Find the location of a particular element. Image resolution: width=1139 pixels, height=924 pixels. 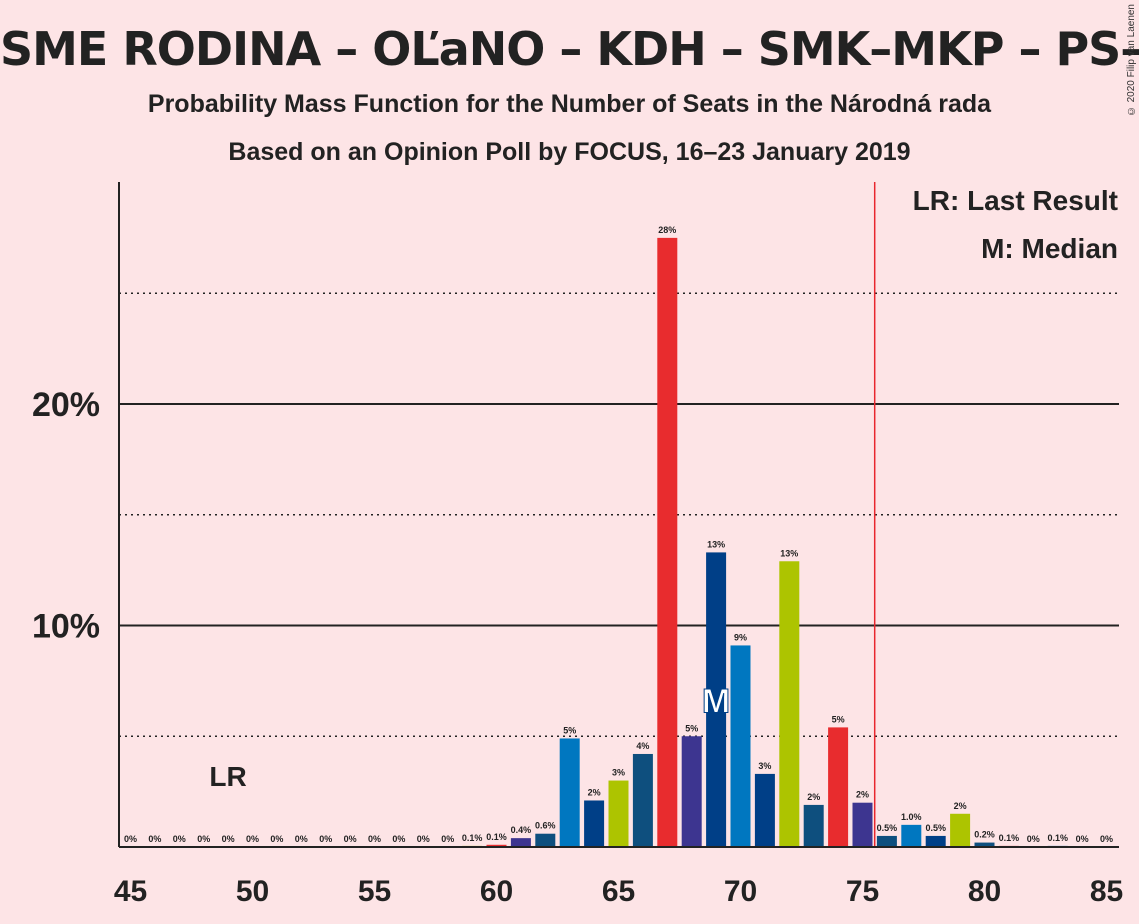

last-result-marker: LR is located at coordinates (227, 776).